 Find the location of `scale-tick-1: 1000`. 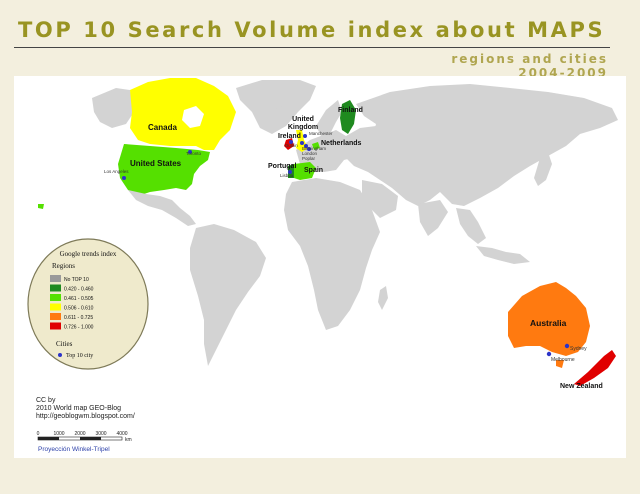

scale-tick-1: 1000 is located at coordinates (58, 434).